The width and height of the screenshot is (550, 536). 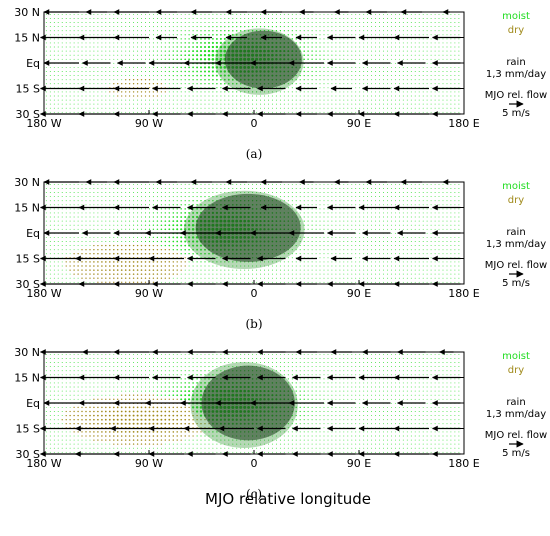 I want to click on panel-caption: (a), so click(x=254, y=154).